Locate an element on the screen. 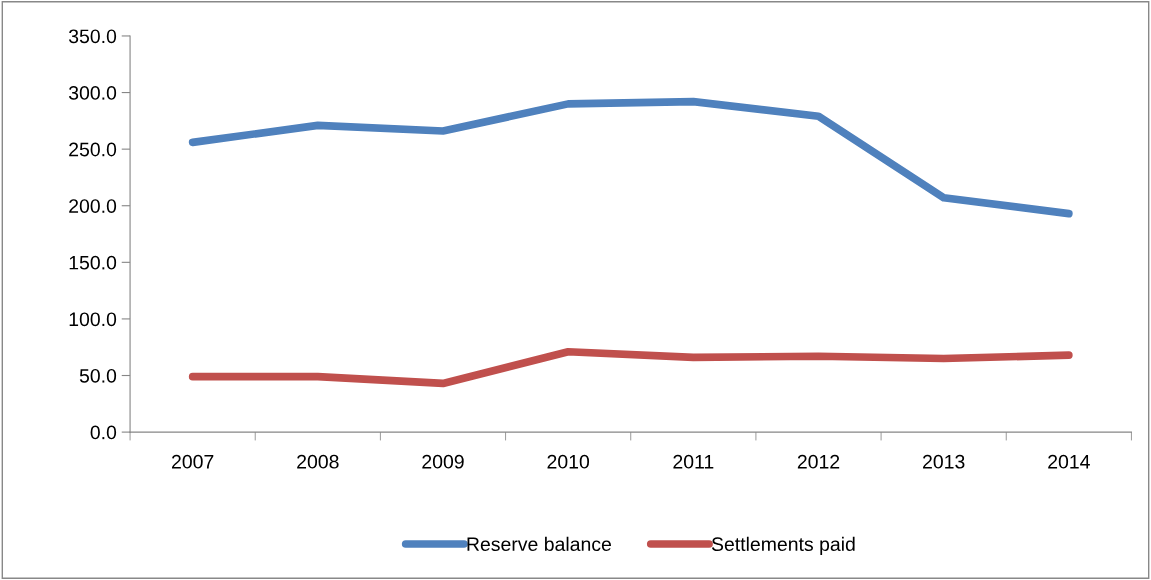  x-tick-label: 2007 is located at coordinates (193, 461).